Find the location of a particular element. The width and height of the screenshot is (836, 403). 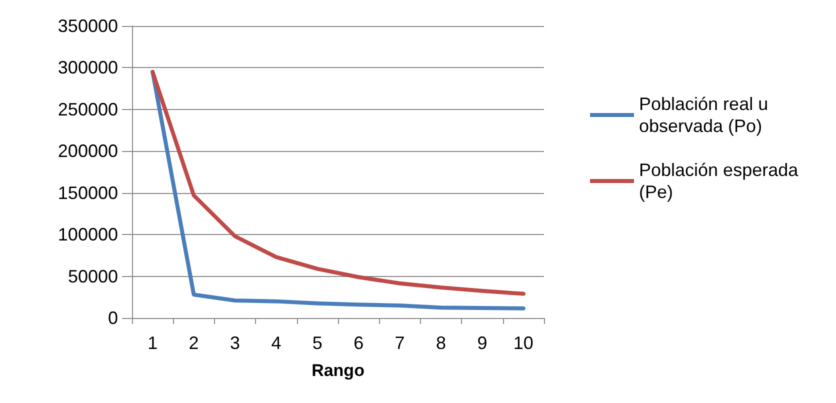

y-tick-label: 250000 is located at coordinates (88, 109).